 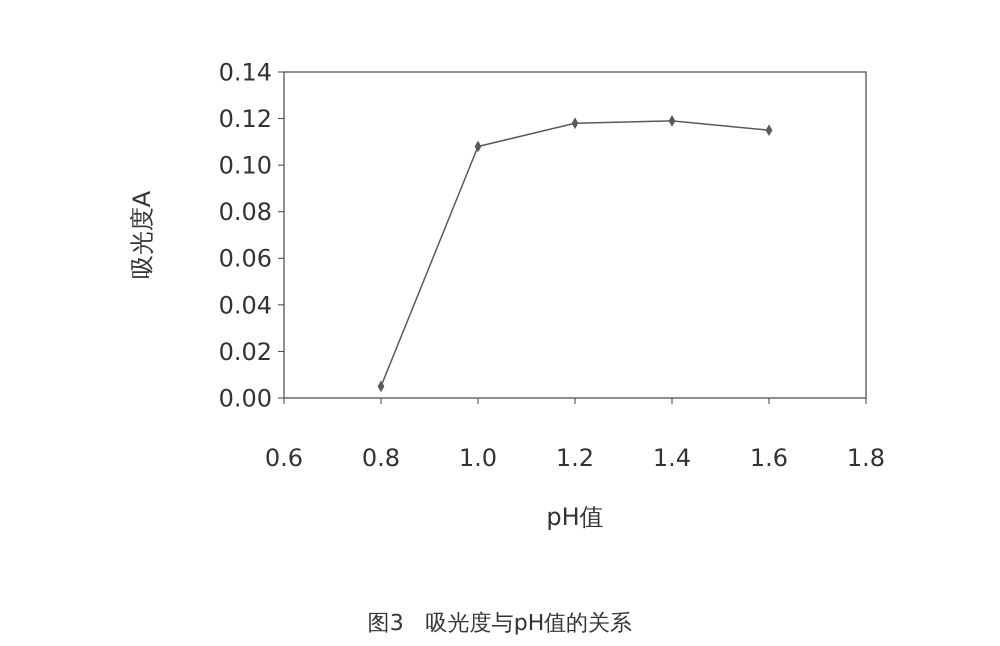 What do you see at coordinates (575, 517) in the screenshot?
I see `x-axis-title: pH值` at bounding box center [575, 517].